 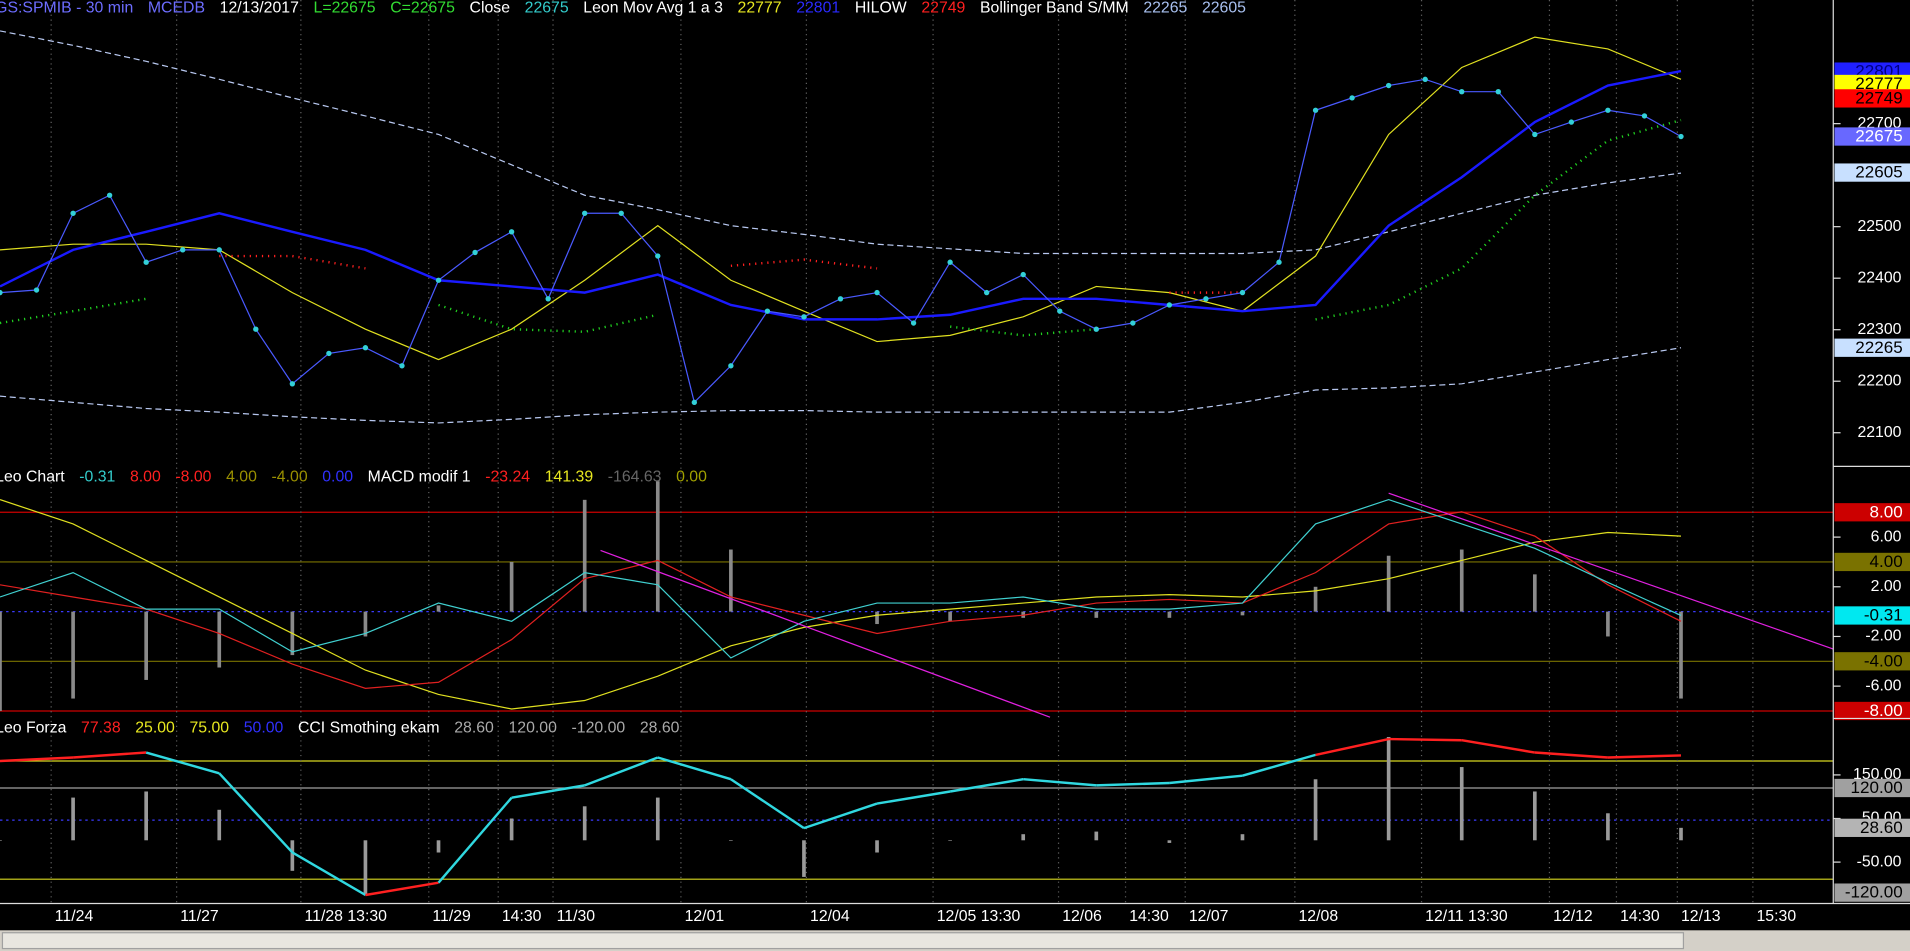 What do you see at coordinates (1885, 561) in the screenshot?
I see `value-tag-label: 4.00` at bounding box center [1885, 561].